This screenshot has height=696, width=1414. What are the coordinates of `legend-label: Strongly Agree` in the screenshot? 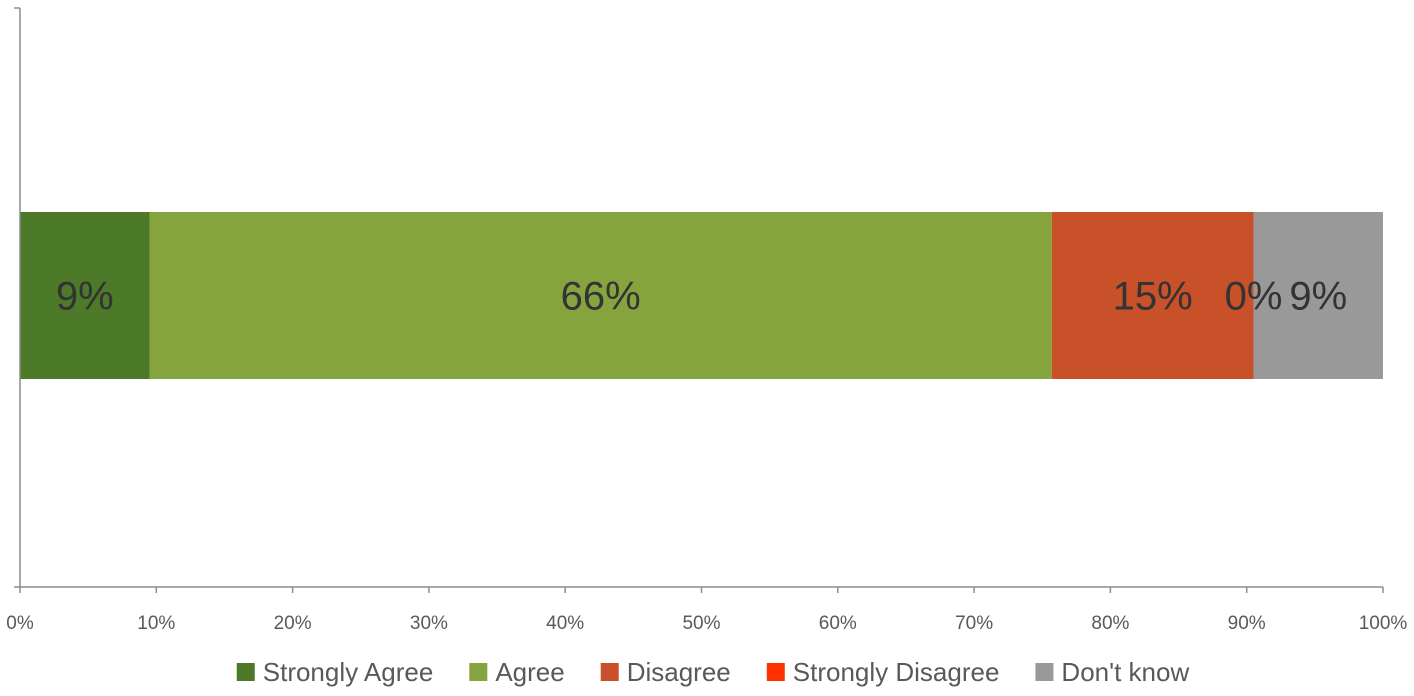 It's located at (348, 672).